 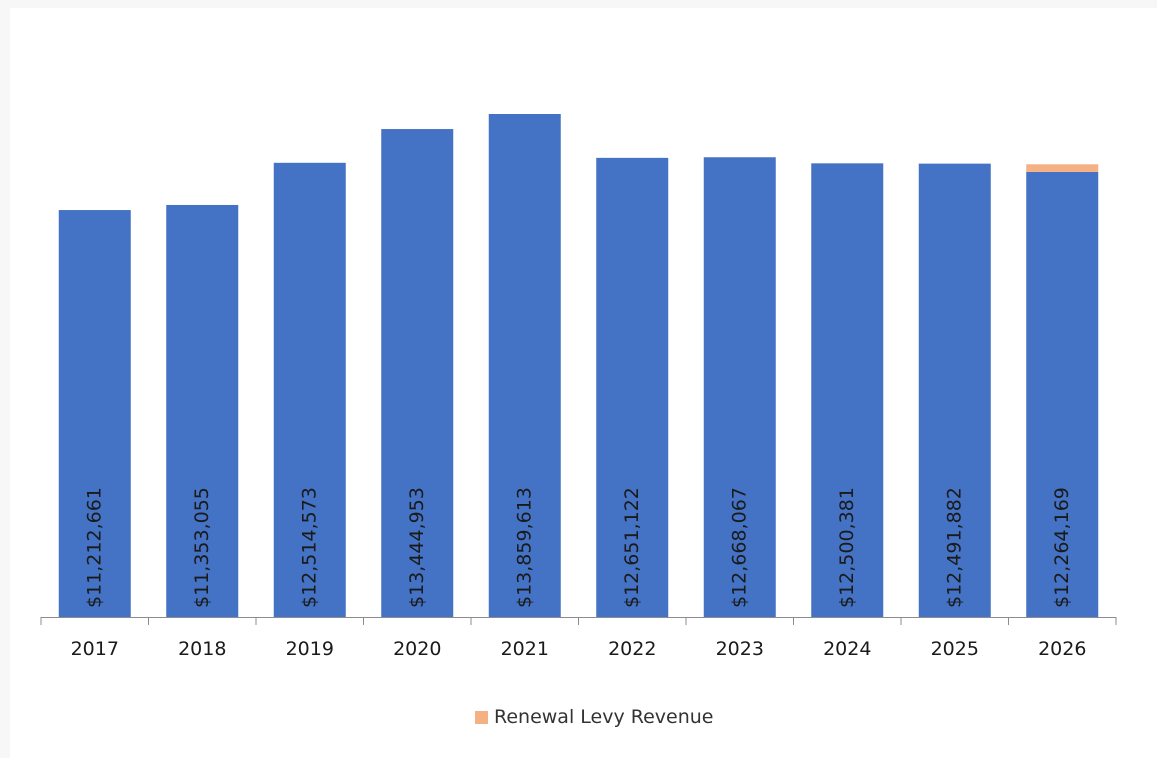 I want to click on data-label-2021: $13,859,613, so click(x=524, y=547).